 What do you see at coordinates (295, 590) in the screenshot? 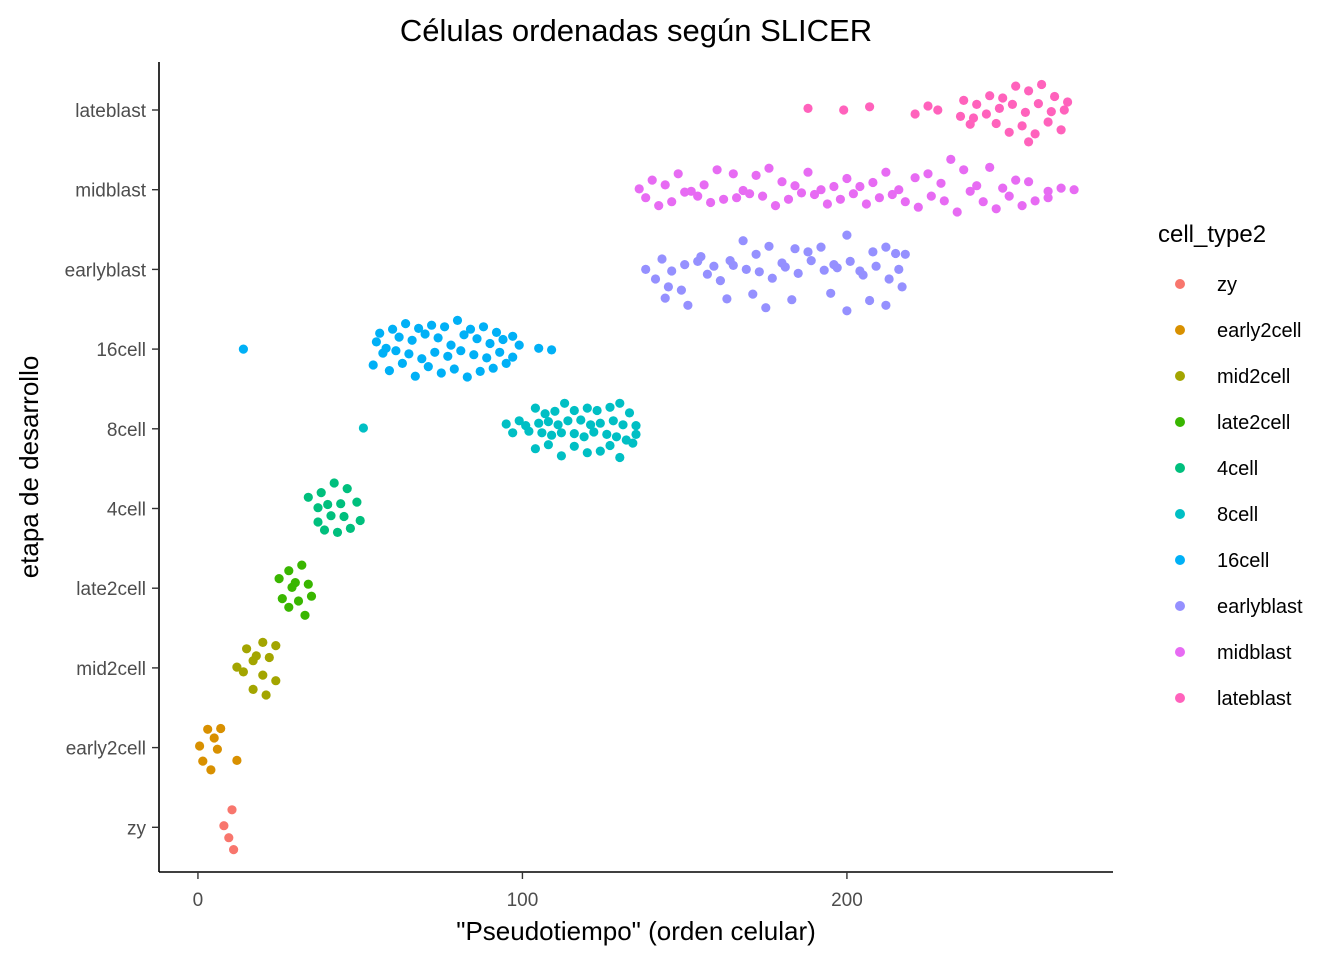
I see `series-late2cell` at bounding box center [295, 590].